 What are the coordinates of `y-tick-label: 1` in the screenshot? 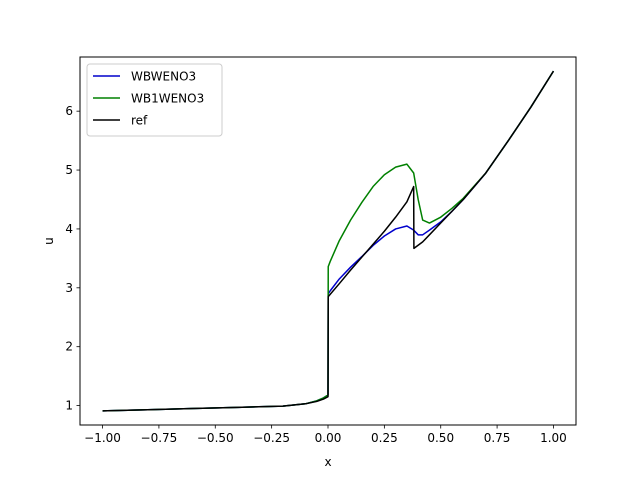 It's located at (69, 406).